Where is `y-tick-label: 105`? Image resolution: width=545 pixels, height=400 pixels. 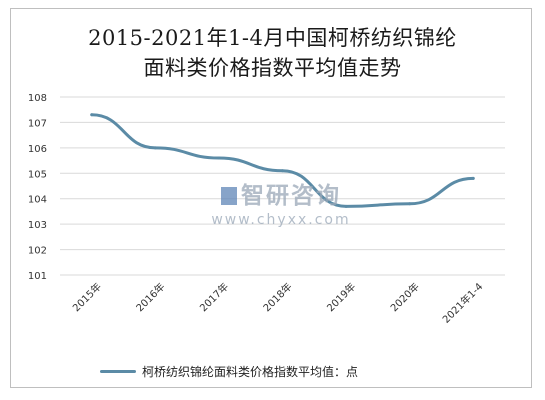 y-tick-label: 105 is located at coordinates (37, 174).